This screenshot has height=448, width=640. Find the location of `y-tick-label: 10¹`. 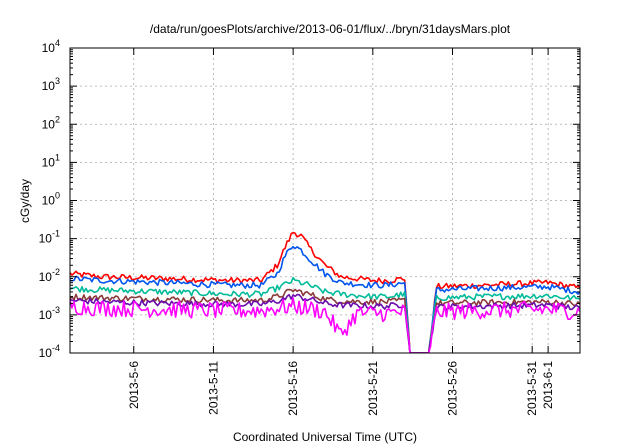

y-tick-label: 10¹ is located at coordinates (51, 160).